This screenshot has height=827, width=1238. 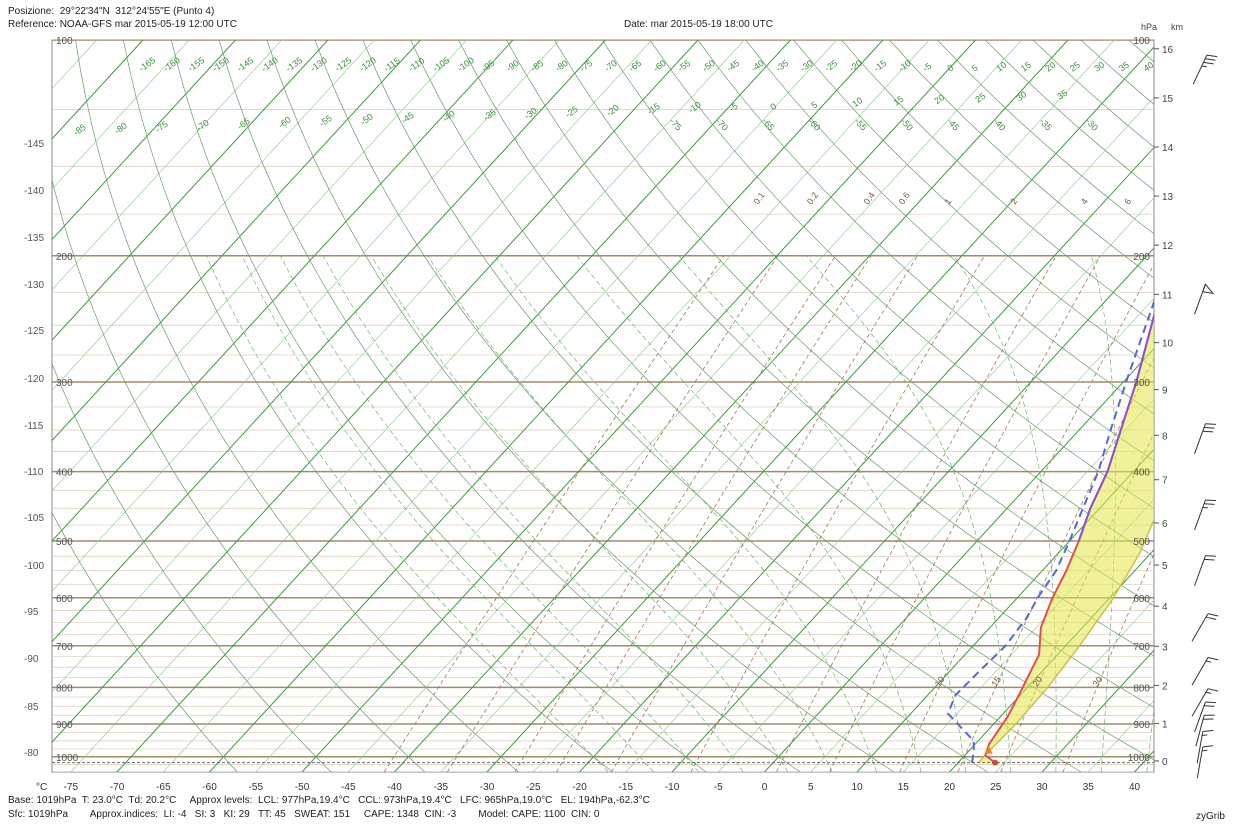 What do you see at coordinates (117, 787) in the screenshot?
I see `x-tick-label: -70` at bounding box center [117, 787].